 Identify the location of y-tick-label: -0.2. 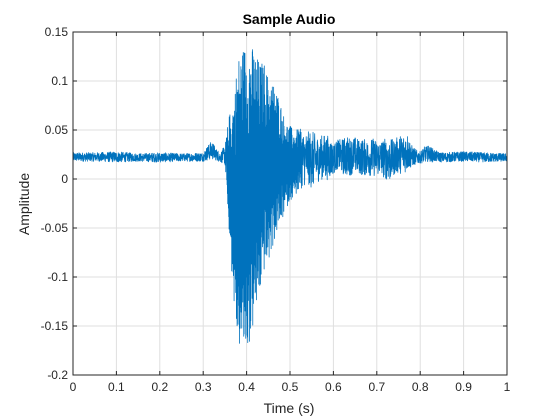
(57, 375).